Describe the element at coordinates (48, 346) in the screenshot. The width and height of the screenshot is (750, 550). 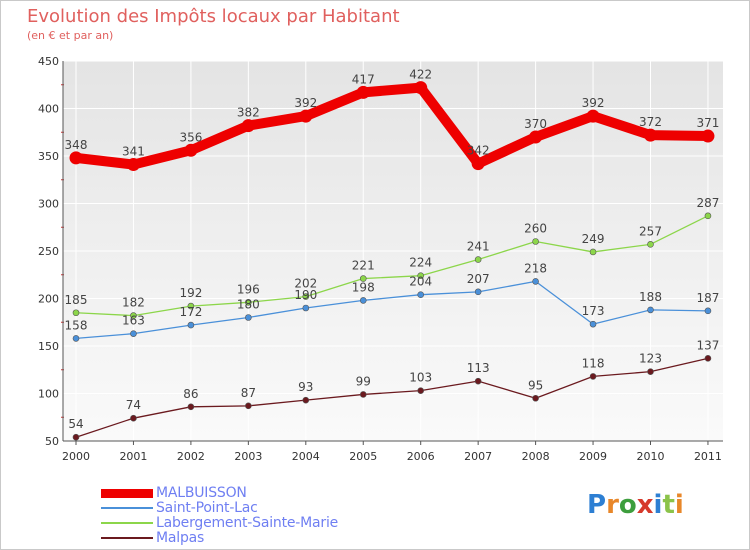
I see `y-tick-label: 150` at that location.